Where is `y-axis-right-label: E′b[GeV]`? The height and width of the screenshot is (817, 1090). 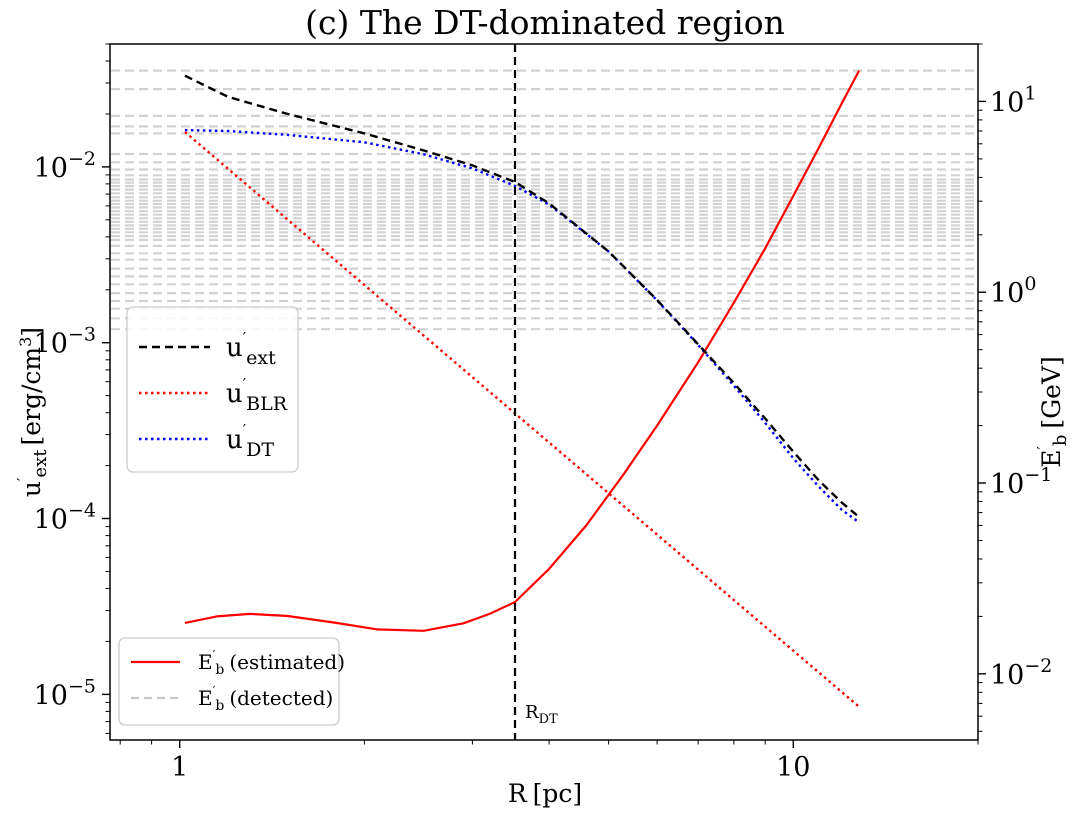 y-axis-right-label: E′b[GeV] is located at coordinates (1052, 412).